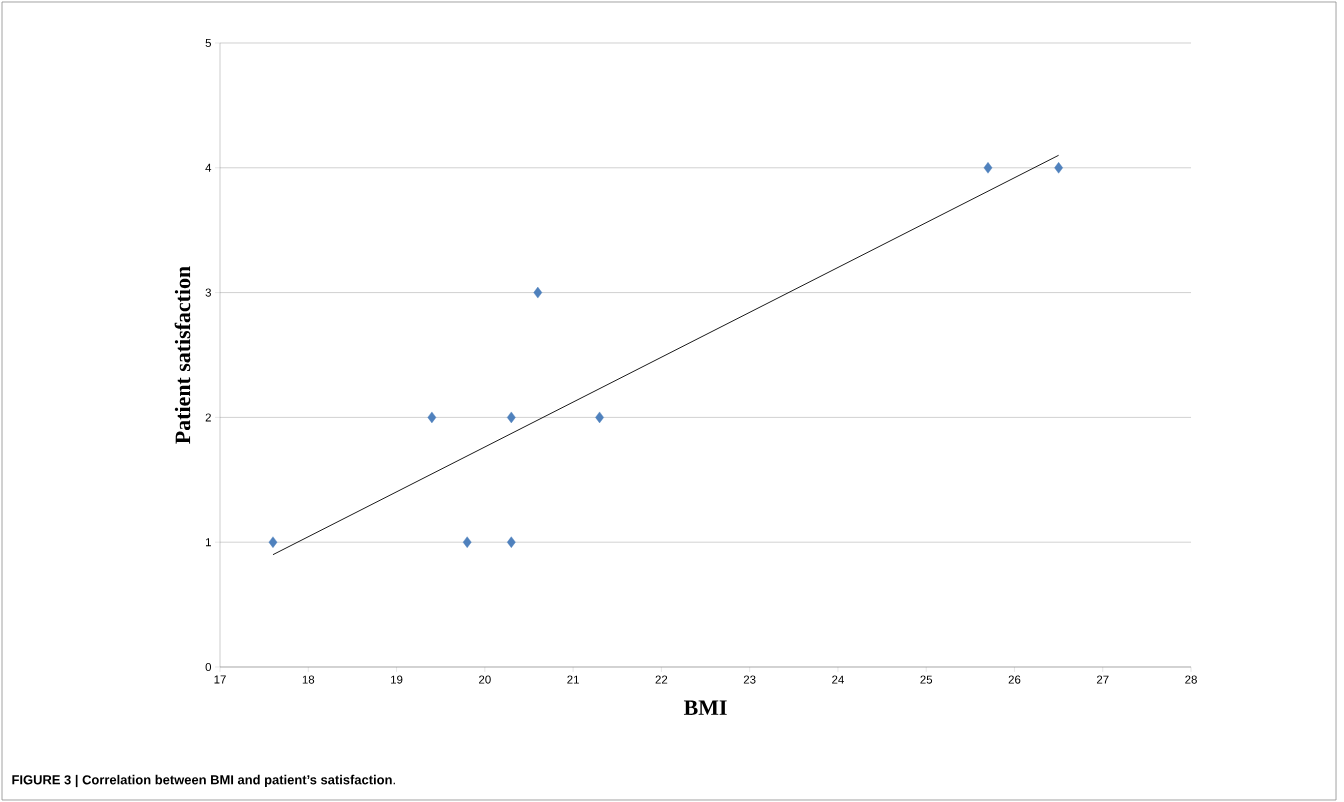 The width and height of the screenshot is (1344, 802). I want to click on x-tick-label: 18, so click(308, 679).